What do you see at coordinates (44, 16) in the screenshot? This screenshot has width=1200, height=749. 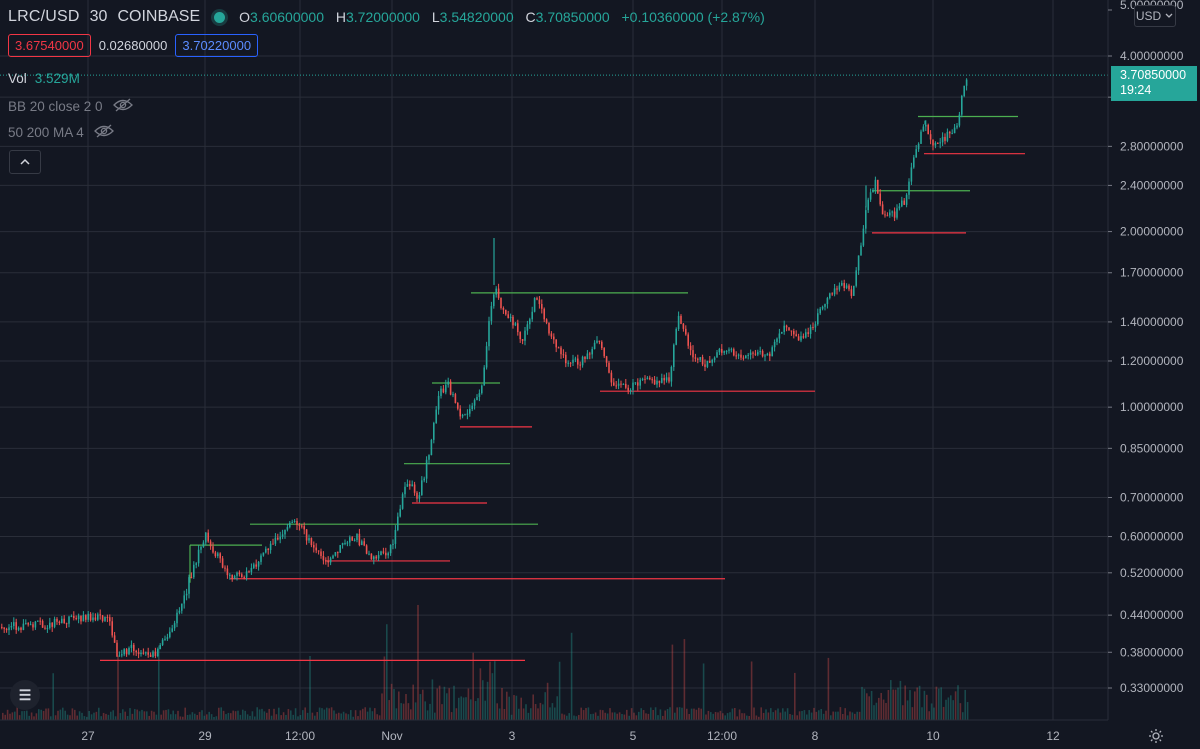 I see `symbol-name: LRC/USD` at bounding box center [44, 16].